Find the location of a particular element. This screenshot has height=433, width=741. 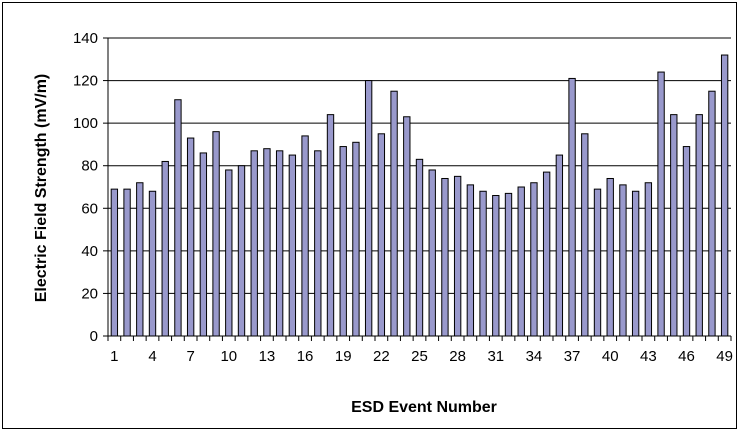

x-tick-label: 28 is located at coordinates (457, 356).